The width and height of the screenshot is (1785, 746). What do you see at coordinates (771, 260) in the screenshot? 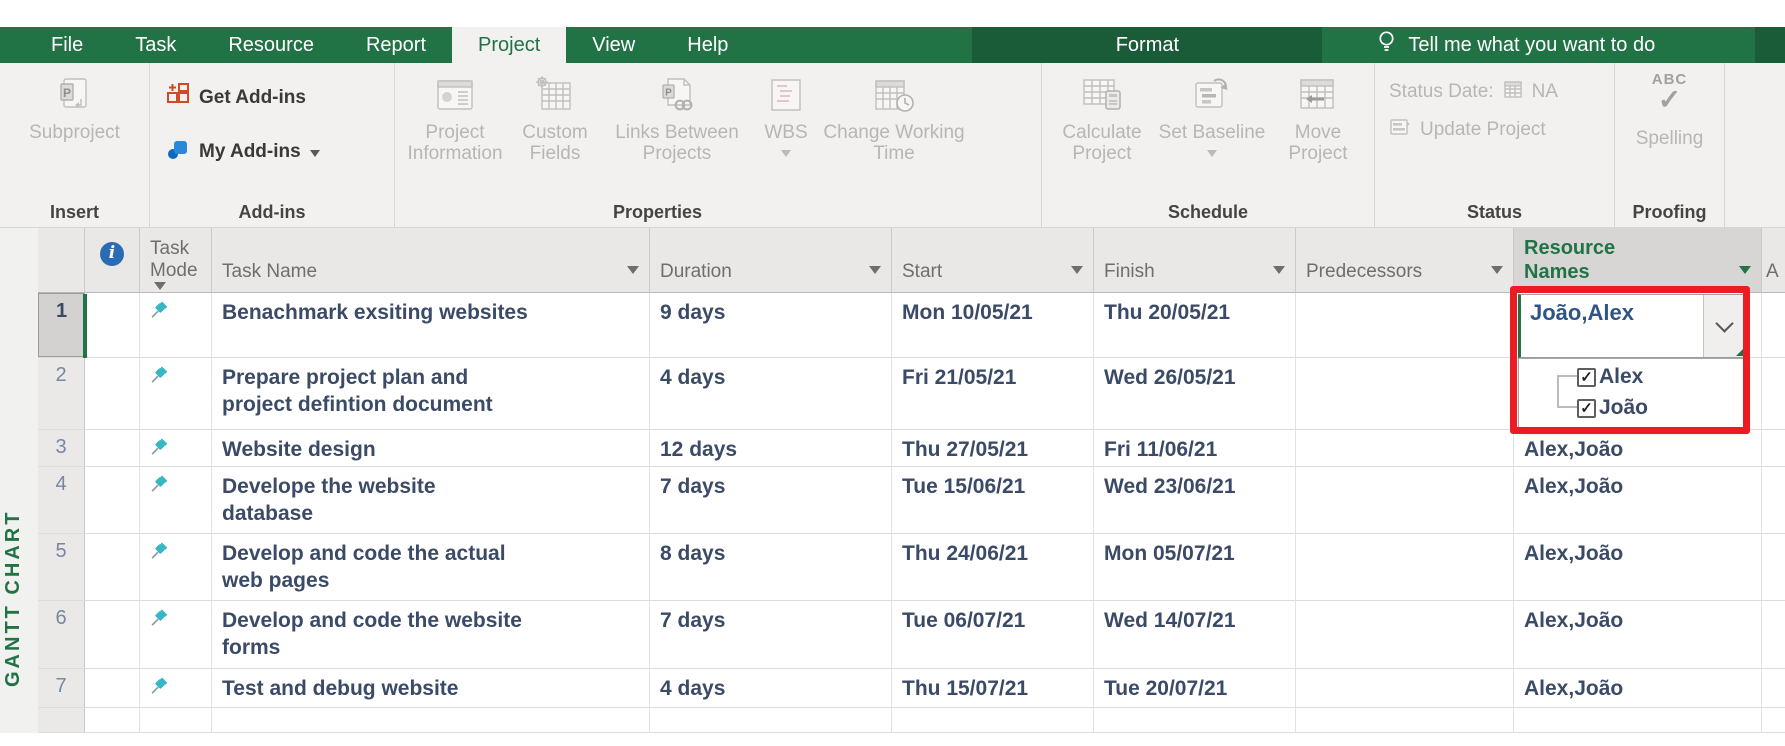
I see `duration-column-header: Duration` at bounding box center [771, 260].